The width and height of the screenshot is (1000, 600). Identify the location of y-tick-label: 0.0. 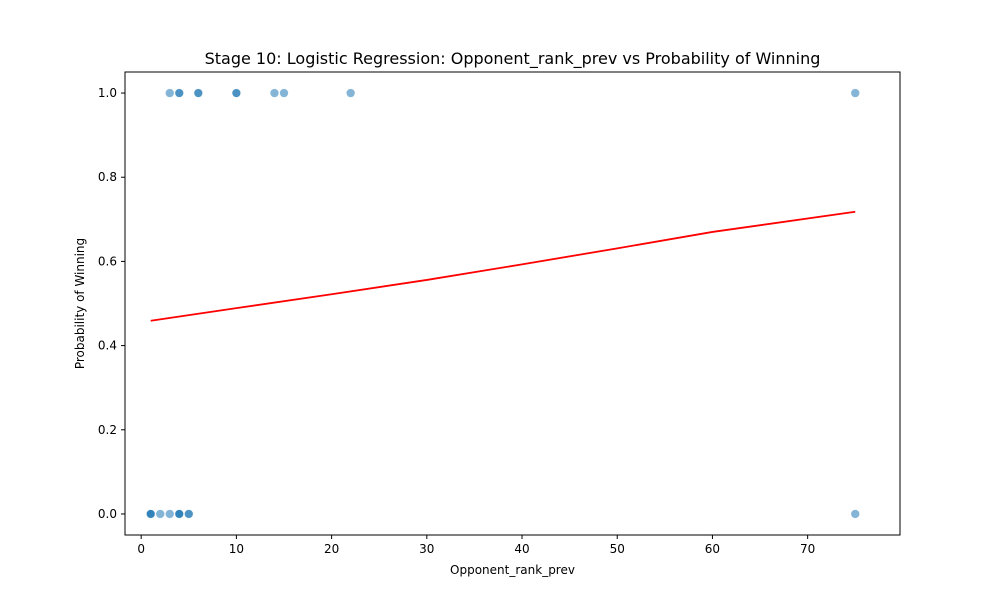
(107, 514).